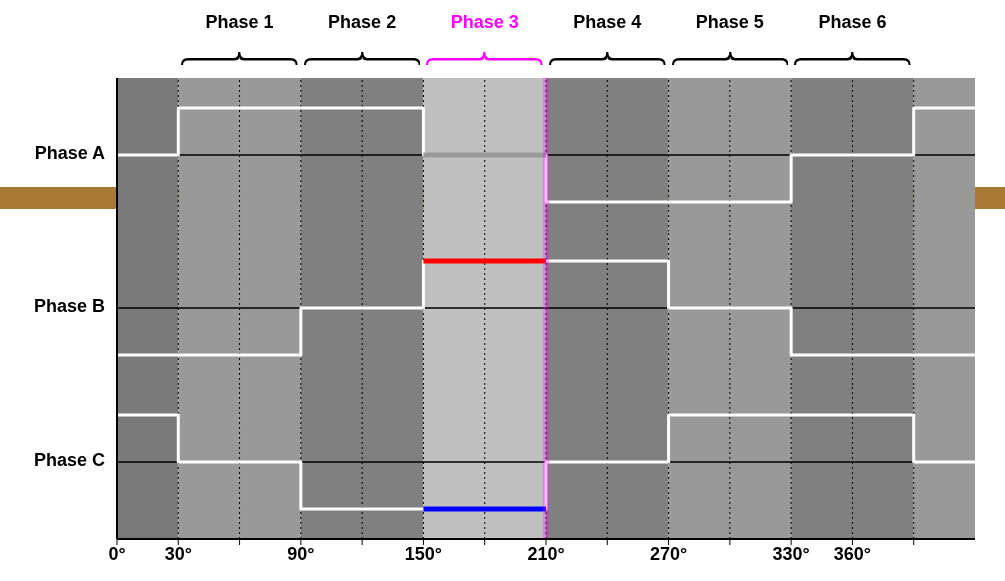  What do you see at coordinates (423, 553) in the screenshot?
I see `x-tick-label: 150°` at bounding box center [423, 553].